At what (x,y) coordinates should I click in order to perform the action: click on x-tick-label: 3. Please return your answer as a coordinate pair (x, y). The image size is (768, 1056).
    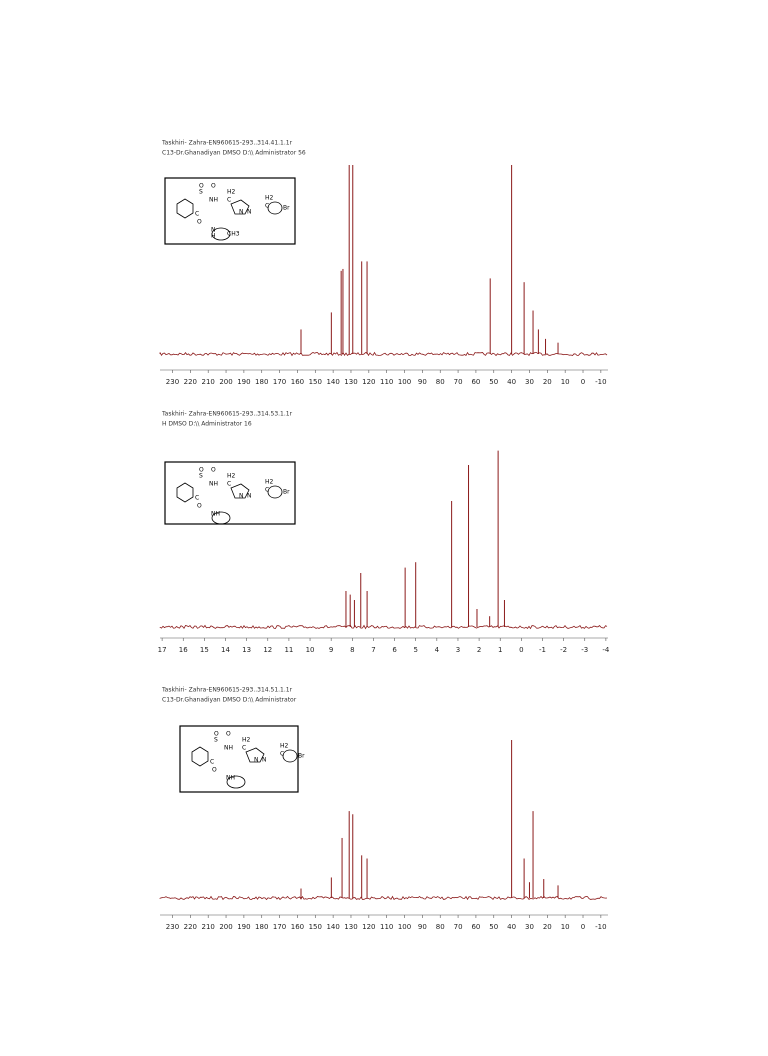
    Looking at the image, I should click on (458, 650).